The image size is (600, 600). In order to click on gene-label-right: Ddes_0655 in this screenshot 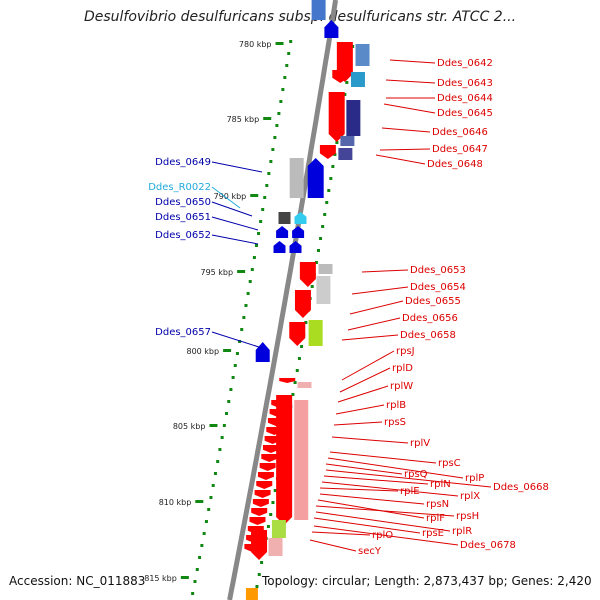, I will do `click(433, 301)`.